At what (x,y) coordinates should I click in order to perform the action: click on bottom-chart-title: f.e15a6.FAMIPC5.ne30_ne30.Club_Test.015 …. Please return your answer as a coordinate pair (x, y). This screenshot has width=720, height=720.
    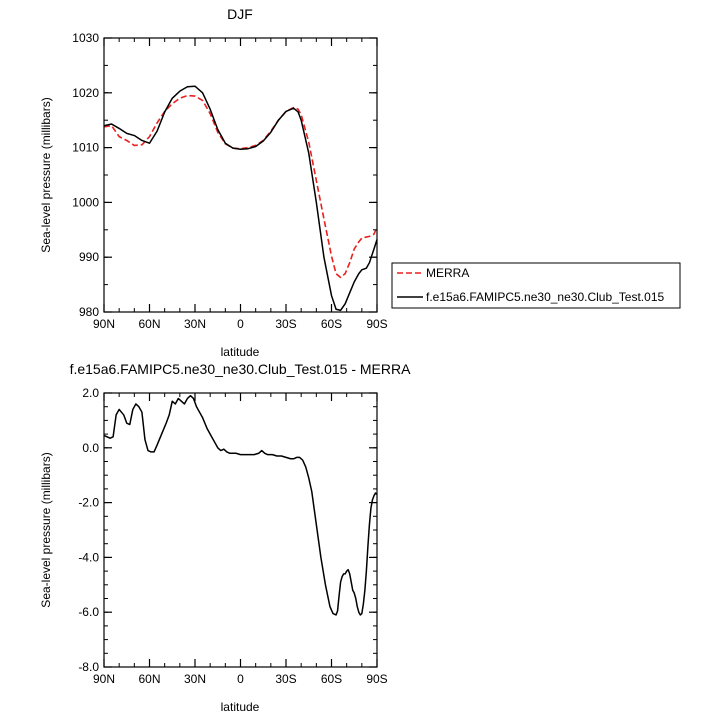
    Looking at the image, I should click on (241, 369).